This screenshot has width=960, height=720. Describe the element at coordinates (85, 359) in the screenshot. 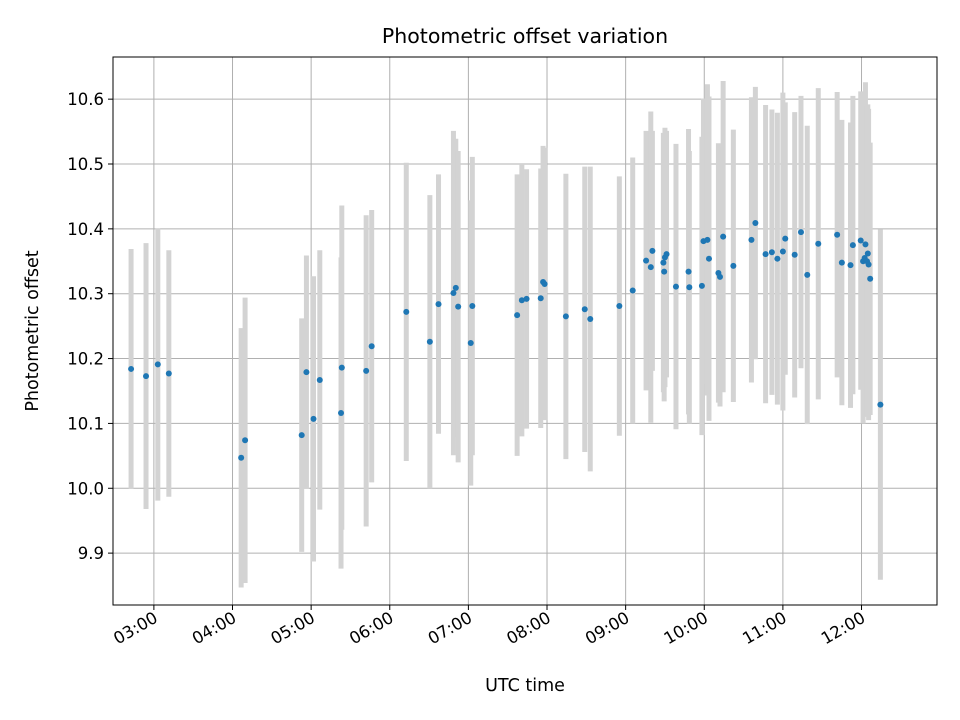

I see `y-tick-label: 10.2` at that location.